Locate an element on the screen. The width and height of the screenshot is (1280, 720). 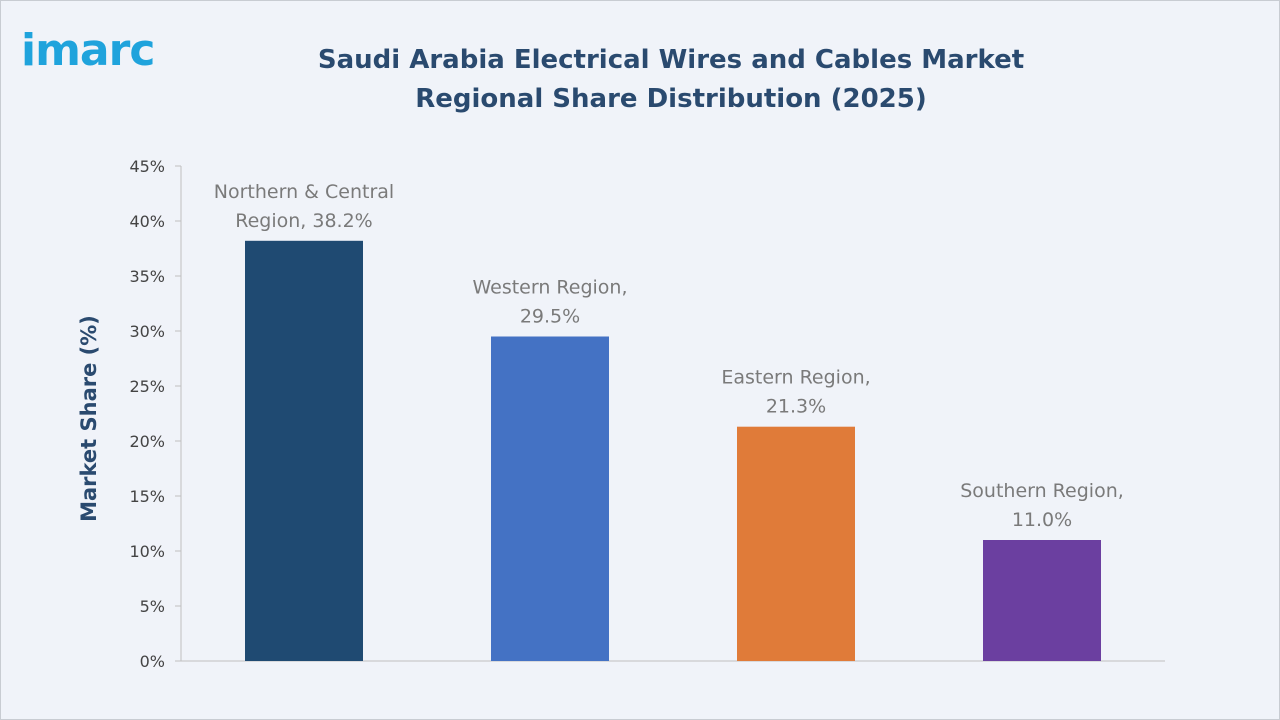
y-tick-label: 35% is located at coordinates (147, 276).